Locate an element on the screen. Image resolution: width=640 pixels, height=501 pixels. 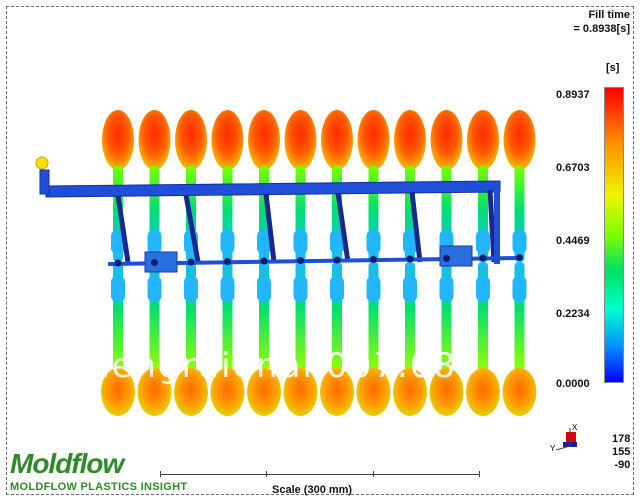
sprue is located at coordinates (44, 182).